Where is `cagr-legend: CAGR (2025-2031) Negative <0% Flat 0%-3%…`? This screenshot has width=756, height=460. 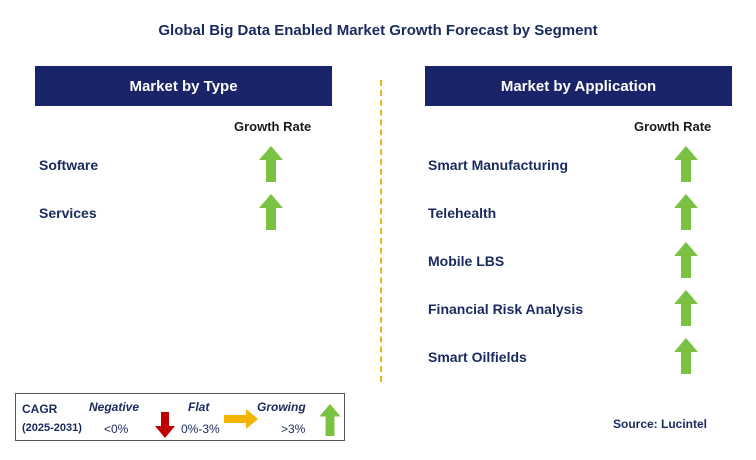 cagr-legend: CAGR (2025-2031) Negative <0% Flat 0%-3%… is located at coordinates (180, 417).